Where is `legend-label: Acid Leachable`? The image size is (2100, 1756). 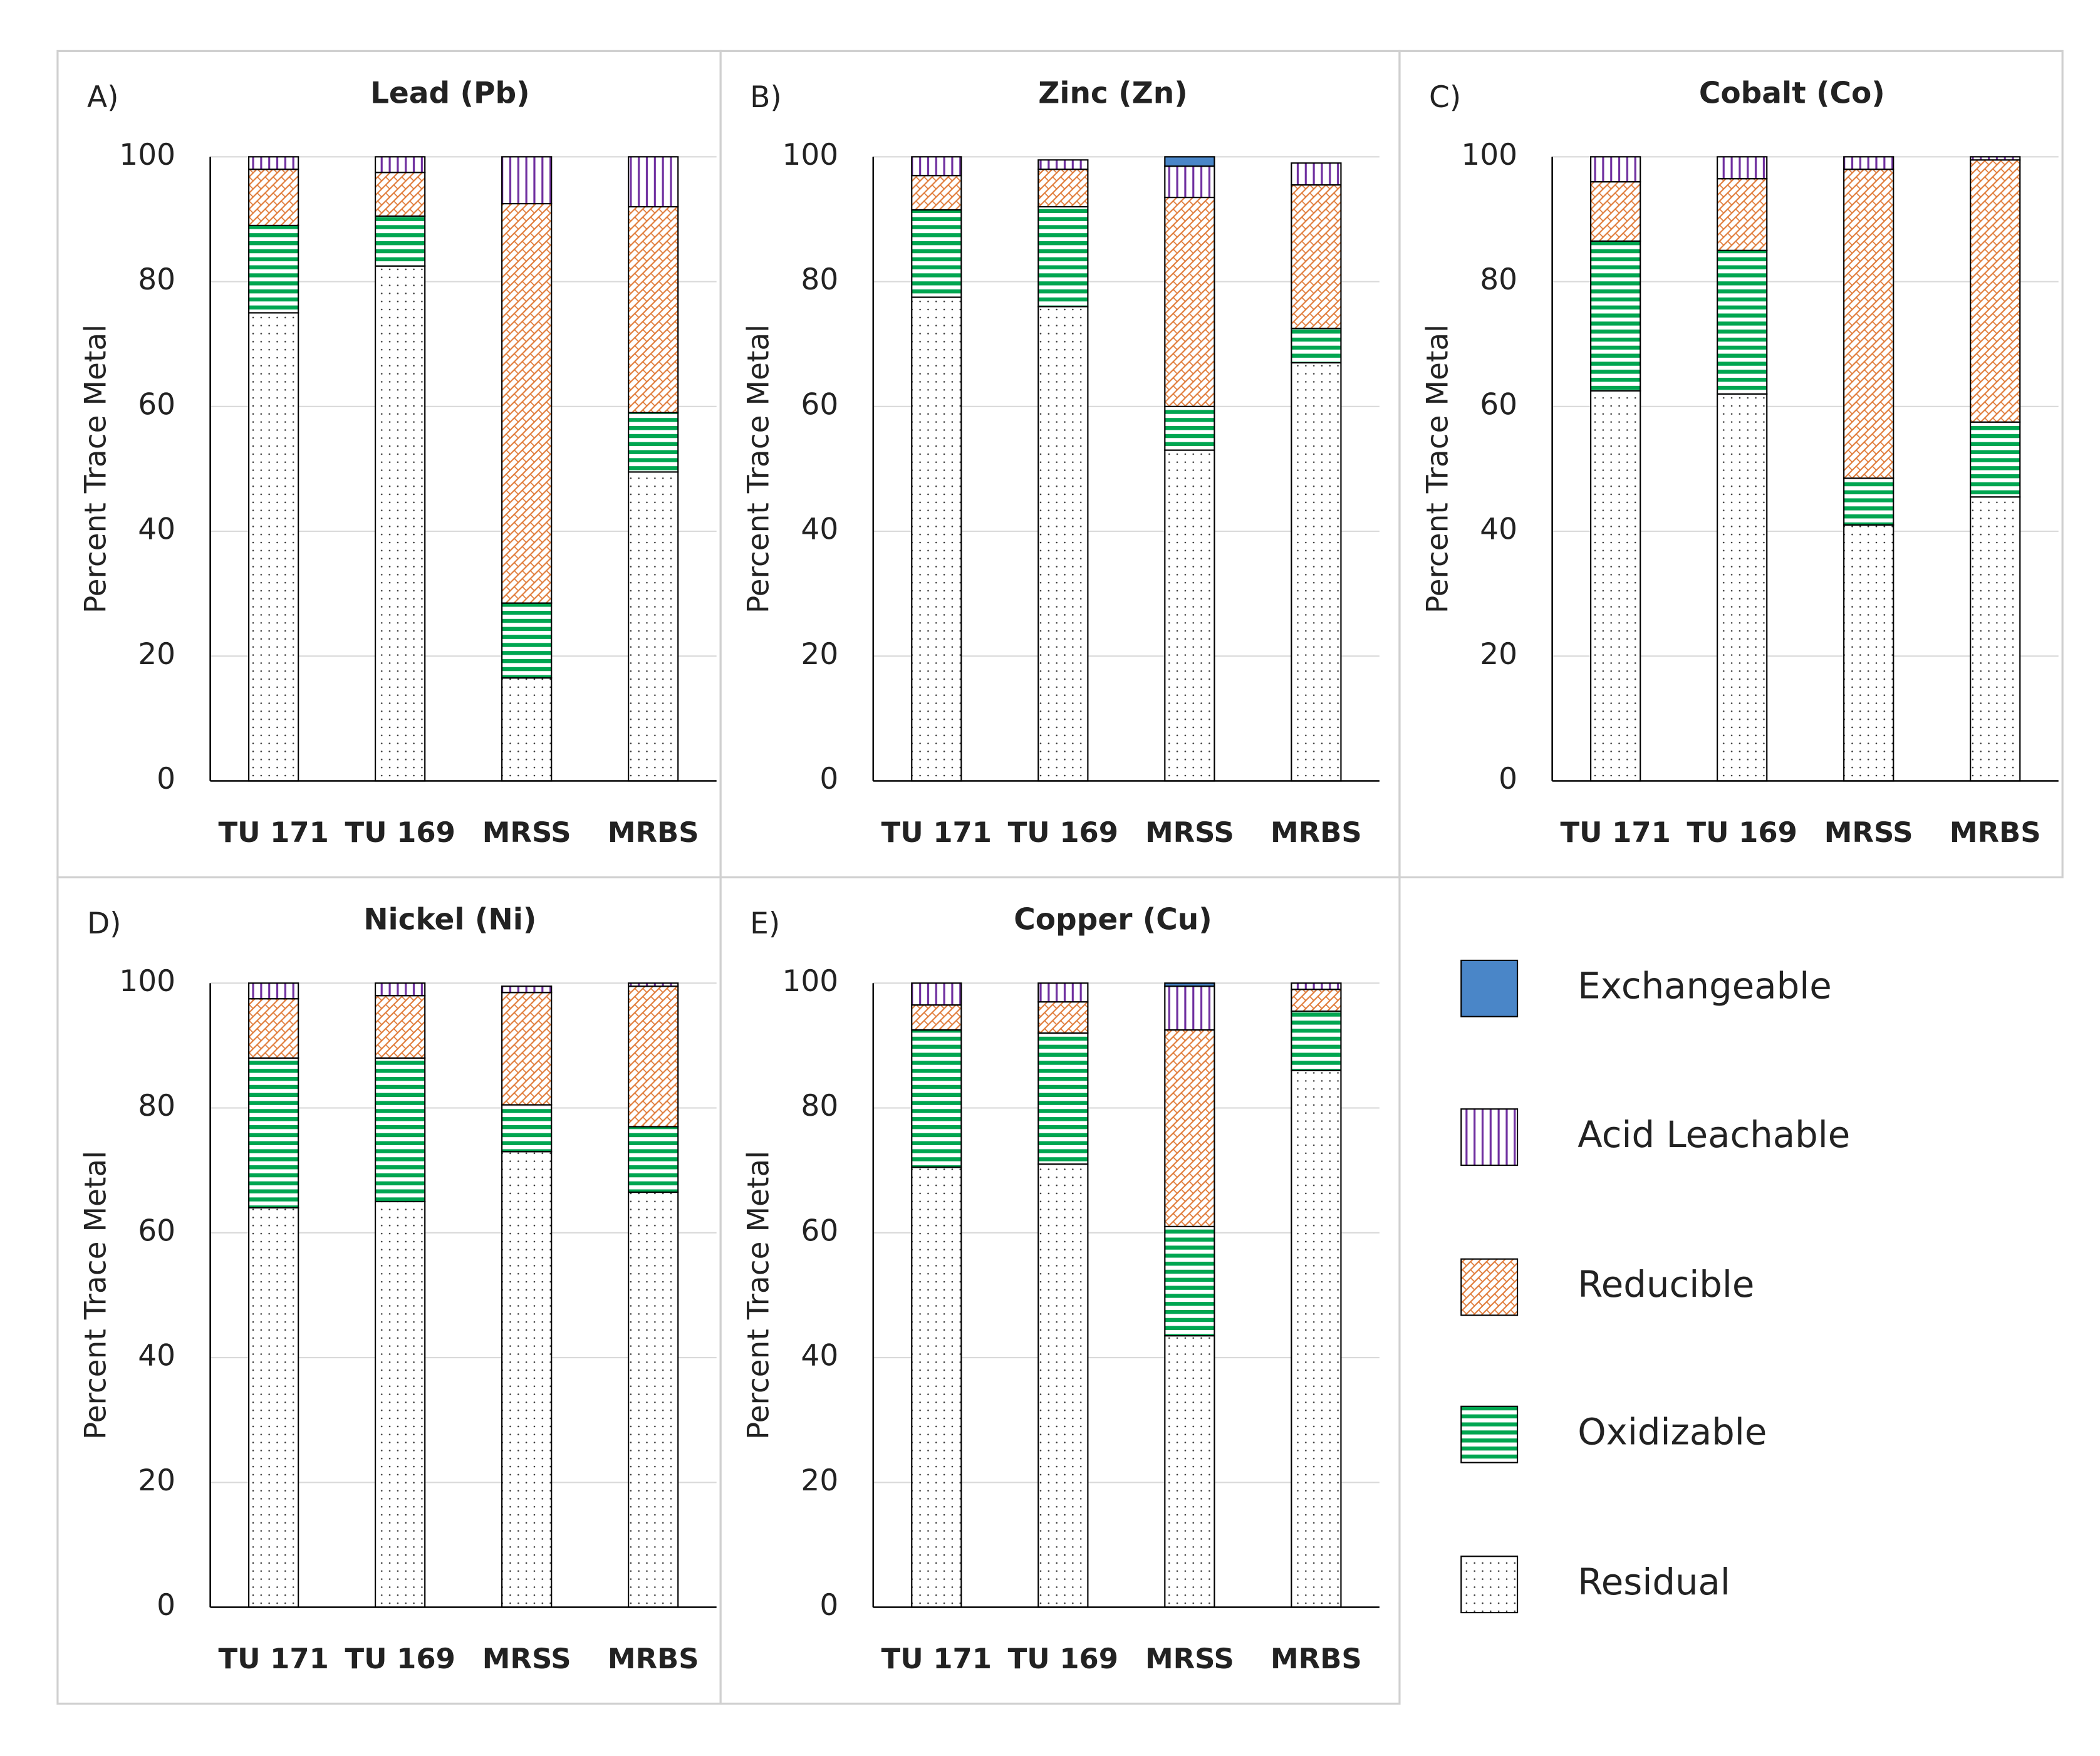 legend-label: Acid Leachable is located at coordinates (1714, 1135).